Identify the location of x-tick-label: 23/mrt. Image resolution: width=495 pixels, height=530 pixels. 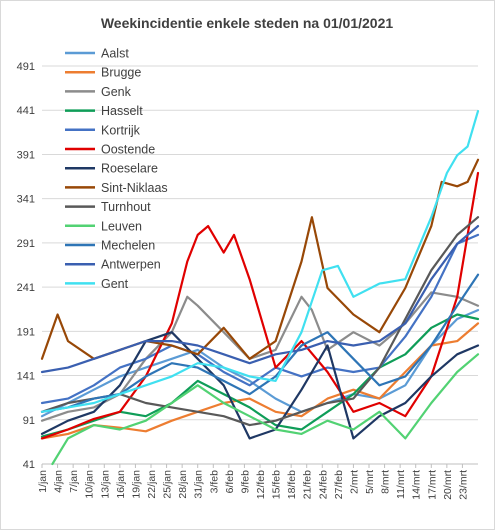
(463, 485).